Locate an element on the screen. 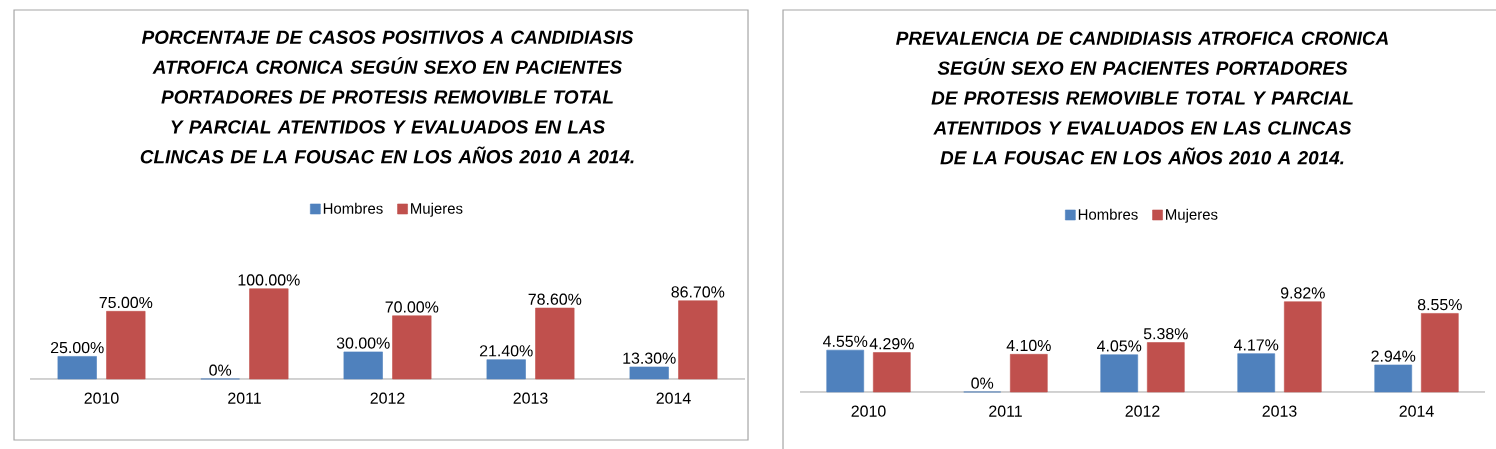 This screenshot has height=449, width=1496. data-label: 4.10% is located at coordinates (1028, 345).